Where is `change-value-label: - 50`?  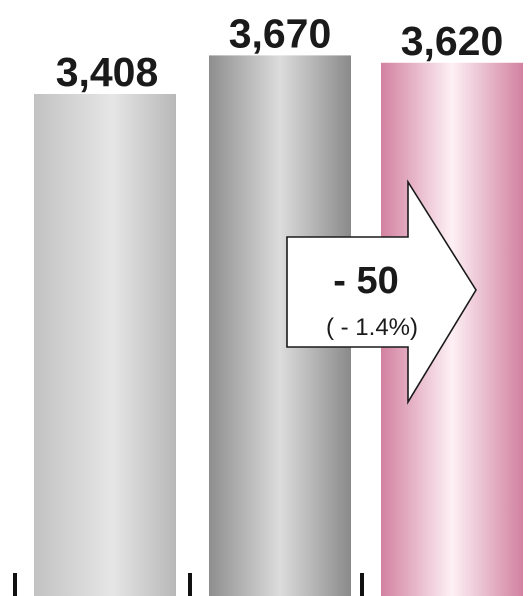
change-value-label: - 50 is located at coordinates (365, 281).